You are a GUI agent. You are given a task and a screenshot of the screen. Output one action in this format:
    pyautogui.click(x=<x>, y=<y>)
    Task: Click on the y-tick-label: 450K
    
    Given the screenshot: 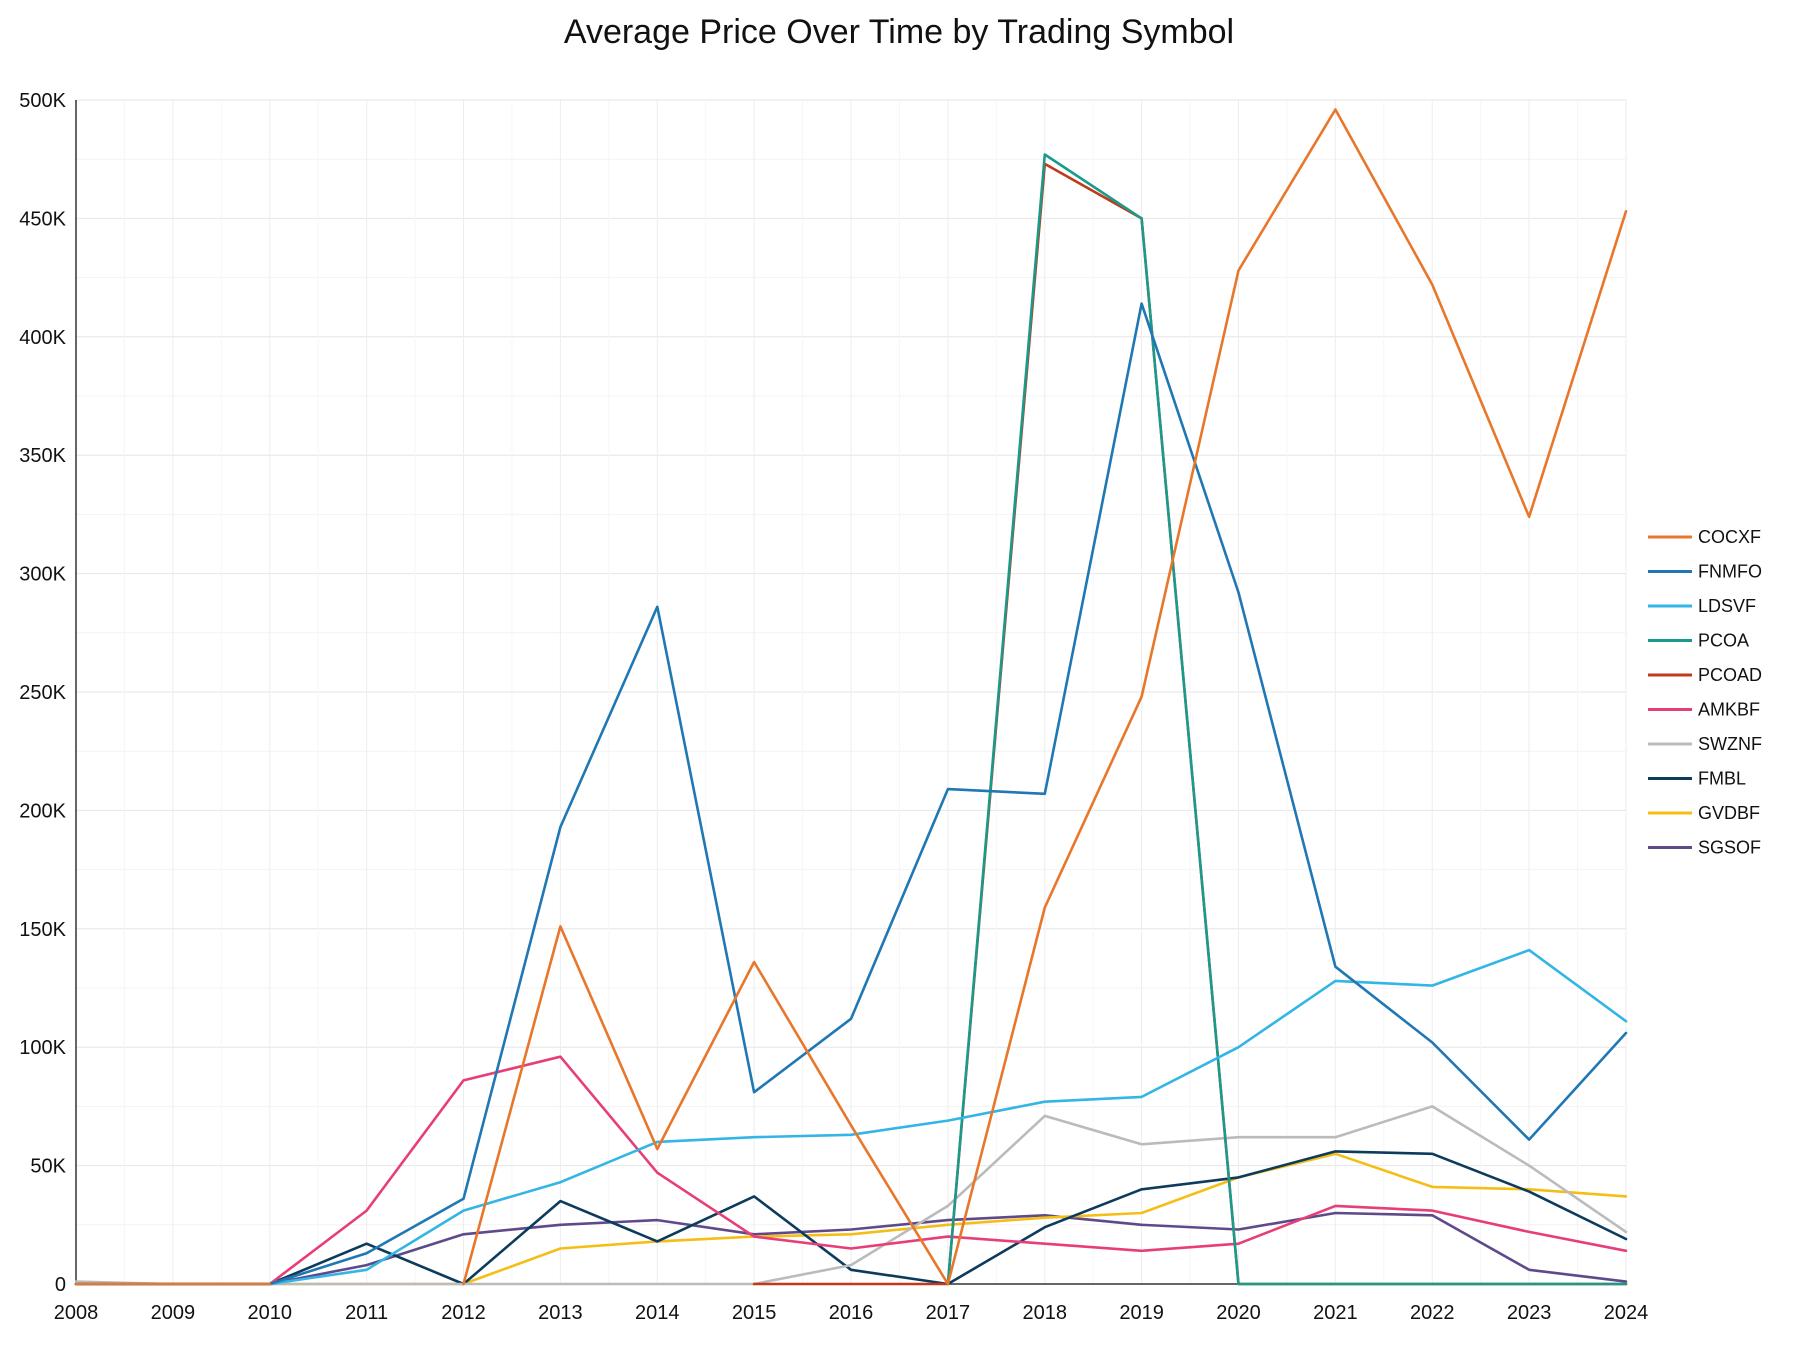 What is the action you would take?
    pyautogui.click(x=42, y=219)
    